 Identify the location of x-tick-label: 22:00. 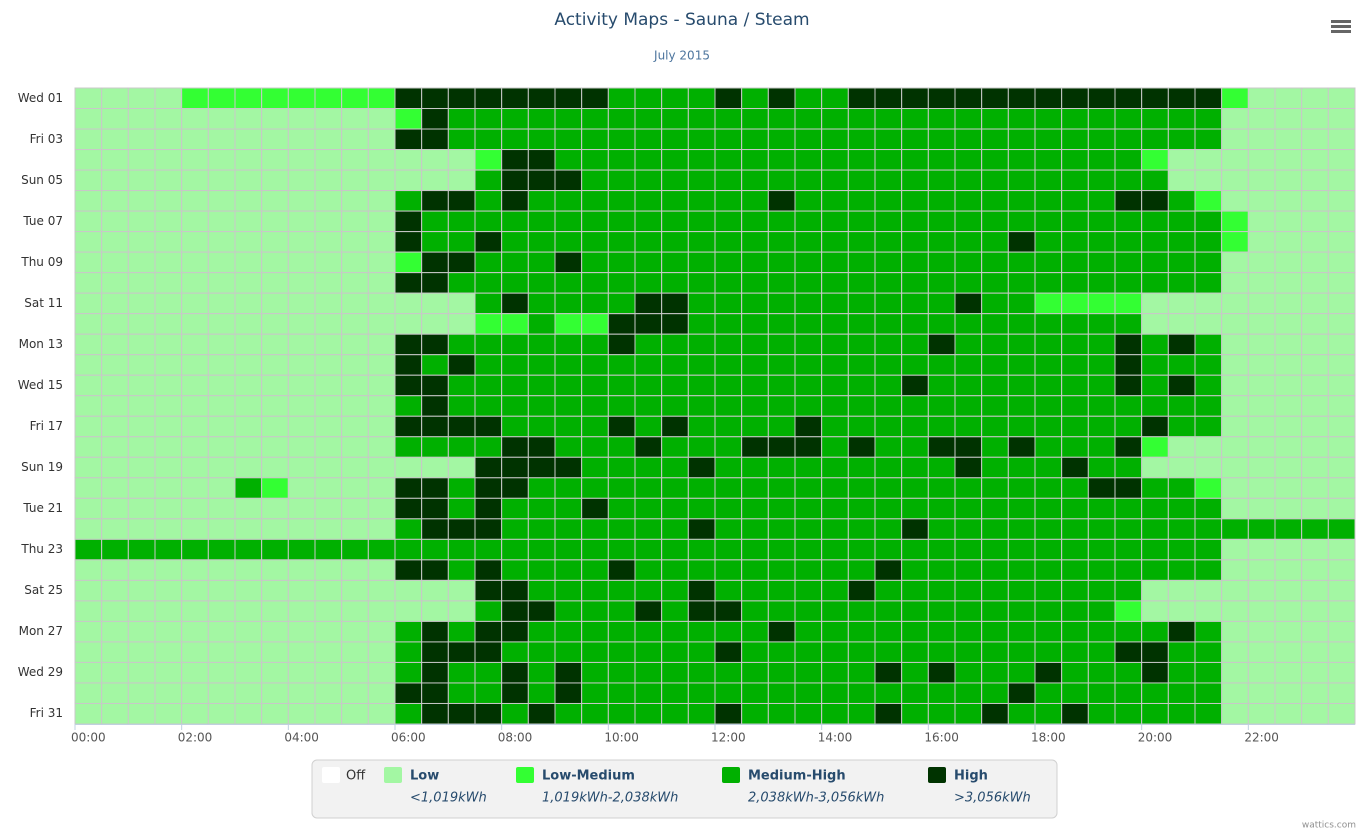
(1261, 738).